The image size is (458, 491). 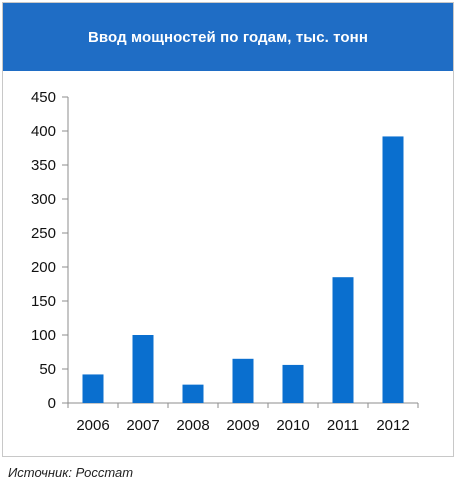 I want to click on source-note: Источник: Росстат, so click(x=71, y=472).